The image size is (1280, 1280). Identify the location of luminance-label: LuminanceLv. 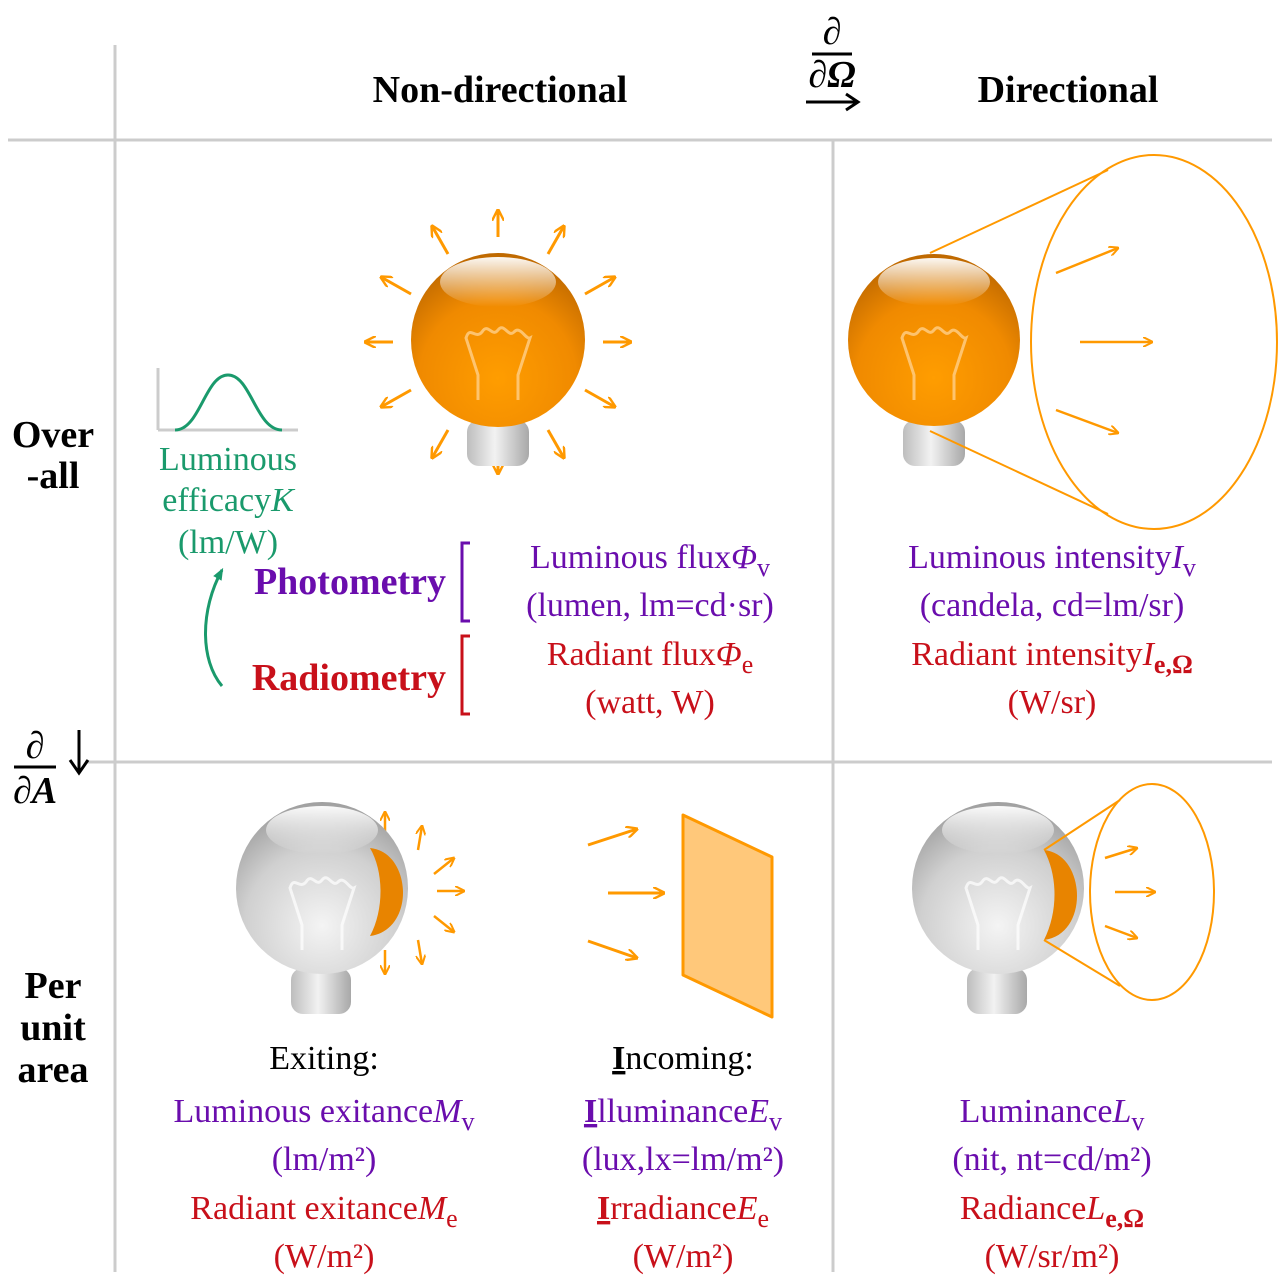
(1052, 1114).